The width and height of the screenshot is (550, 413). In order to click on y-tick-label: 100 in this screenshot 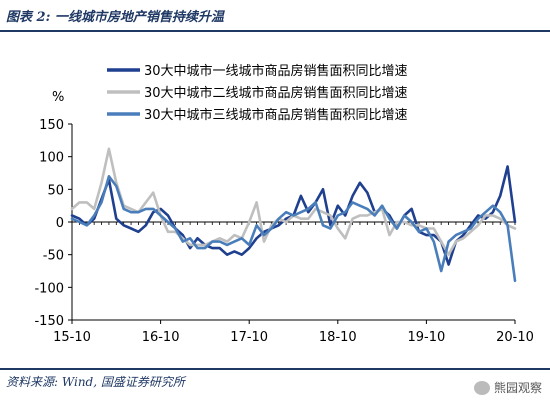, I will do `click(51, 158)`.